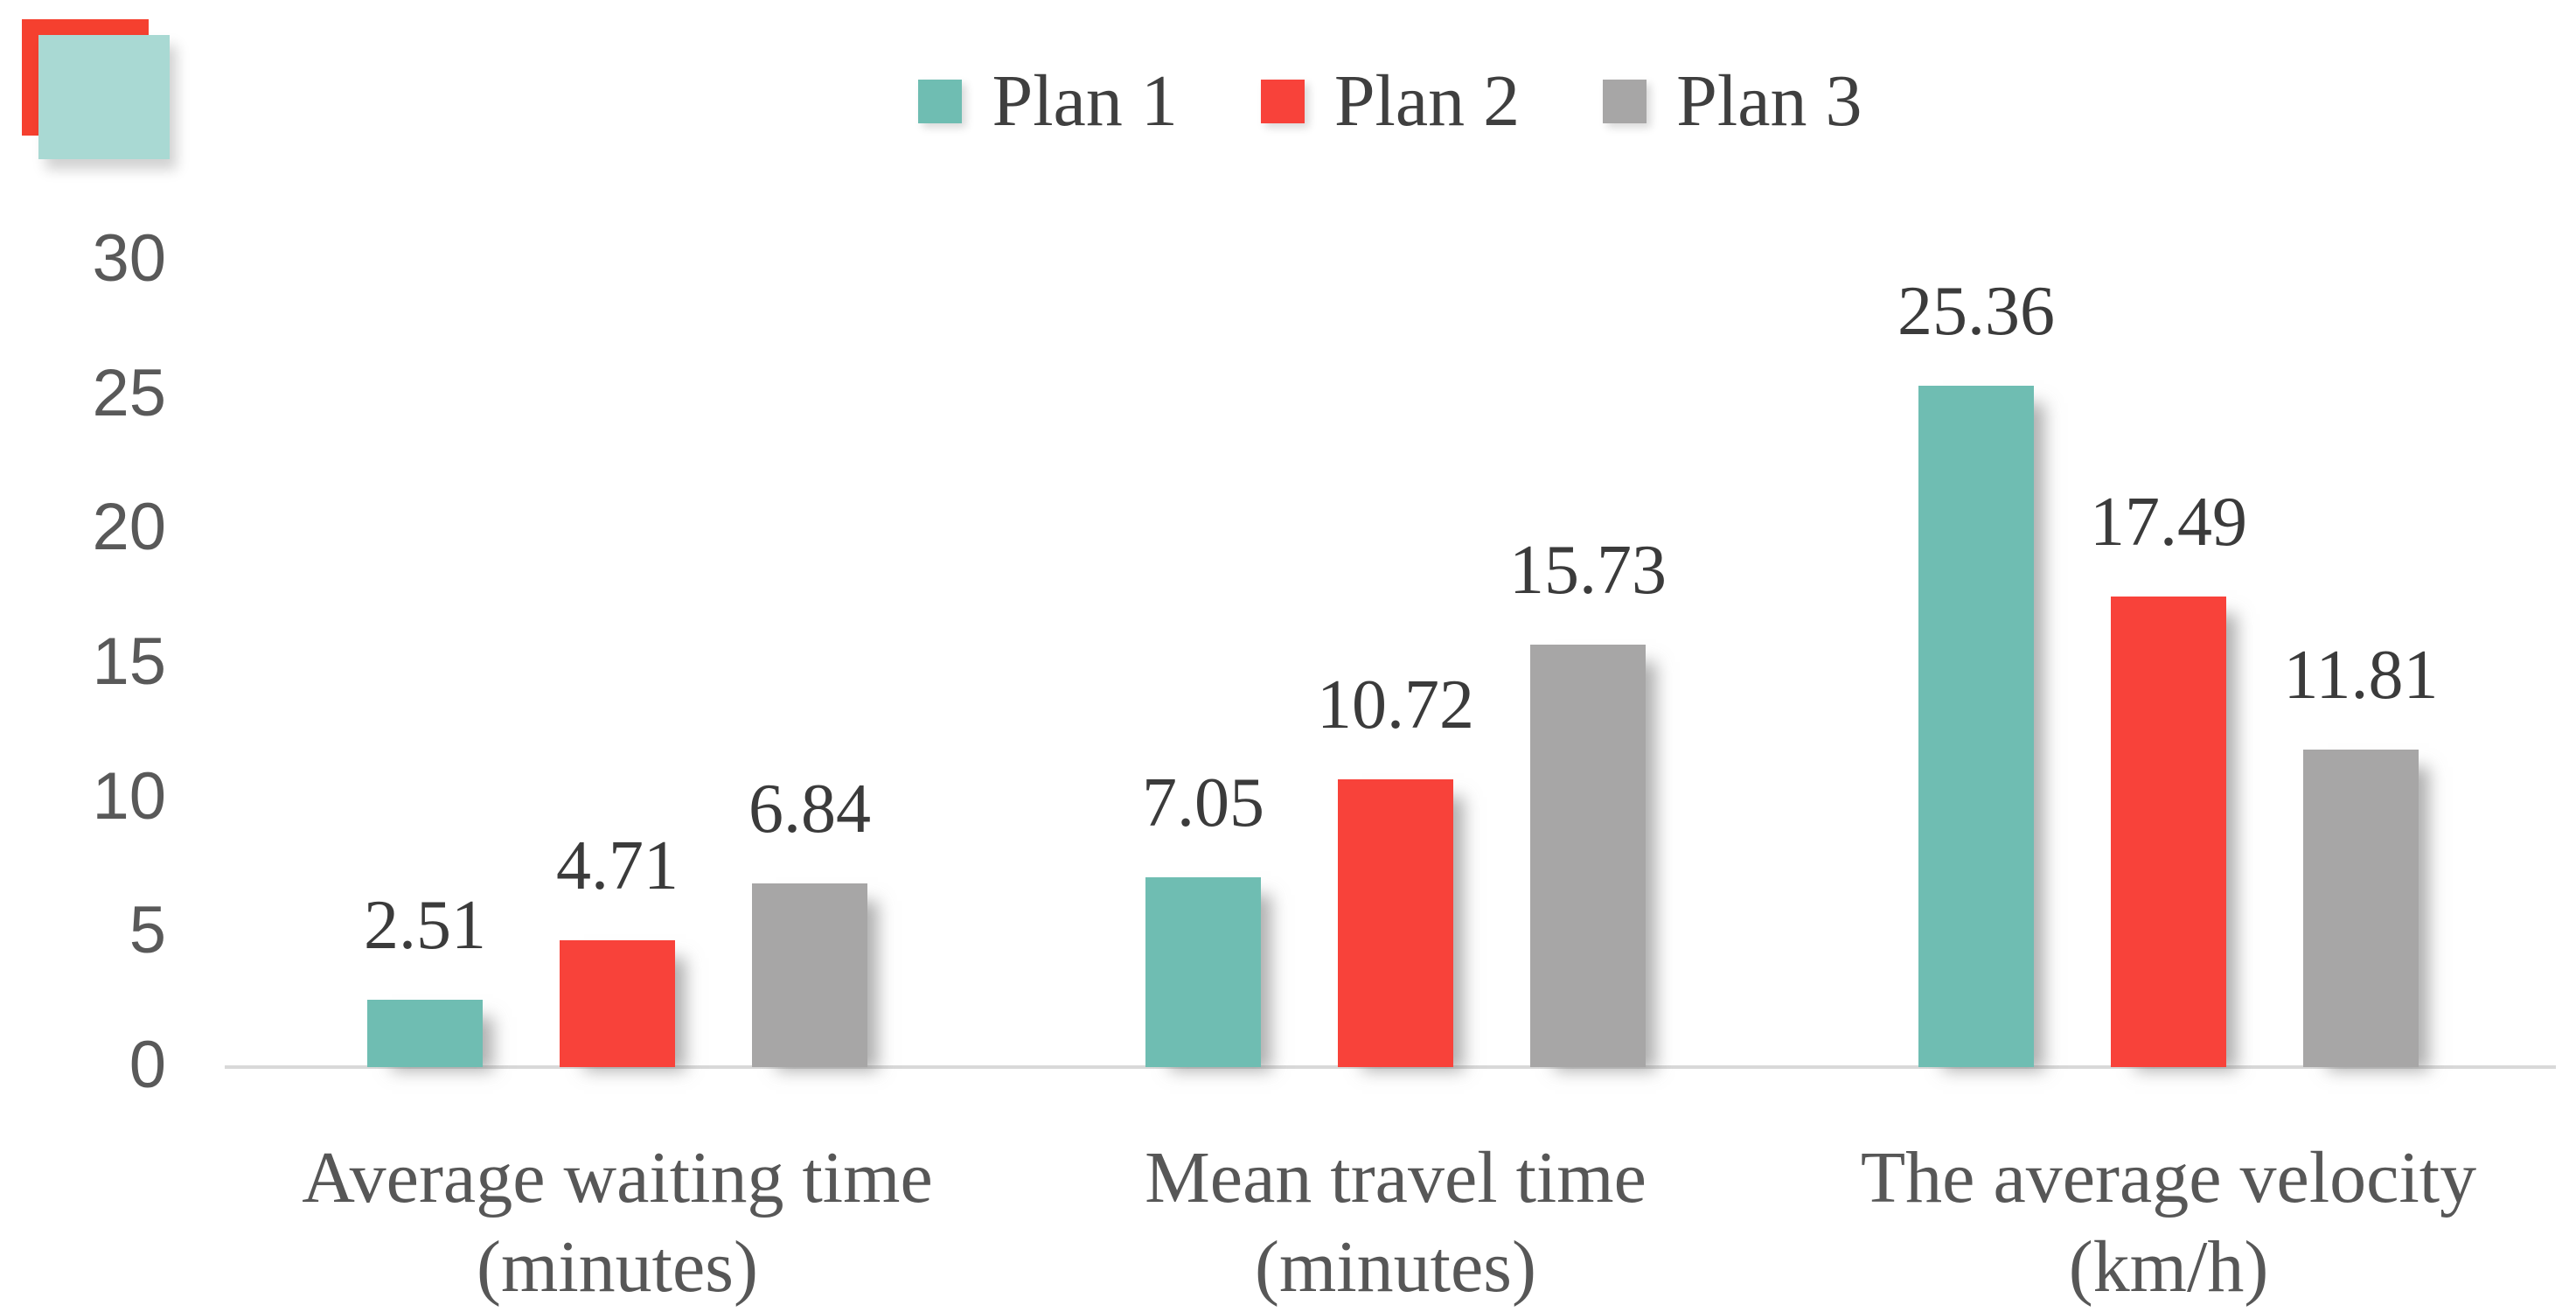 The image size is (2576, 1312). I want to click on category-label-line1: Mean travel time, so click(1396, 1178).